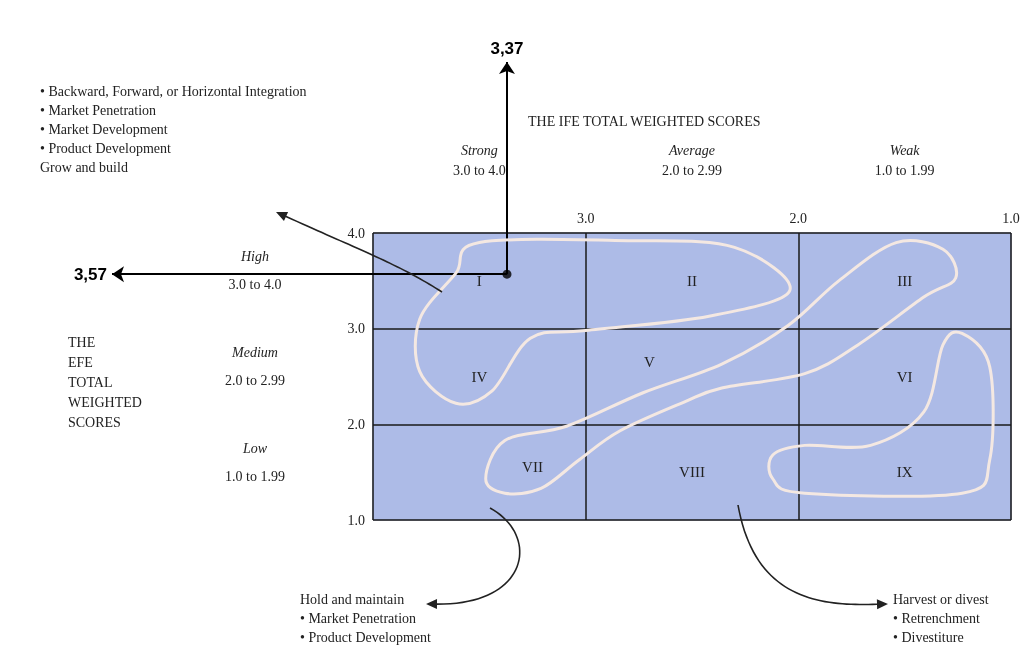 The height and width of the screenshot is (662, 1033). Describe the element at coordinates (356, 329) in the screenshot. I see `y-tick-label: 3.0` at that location.